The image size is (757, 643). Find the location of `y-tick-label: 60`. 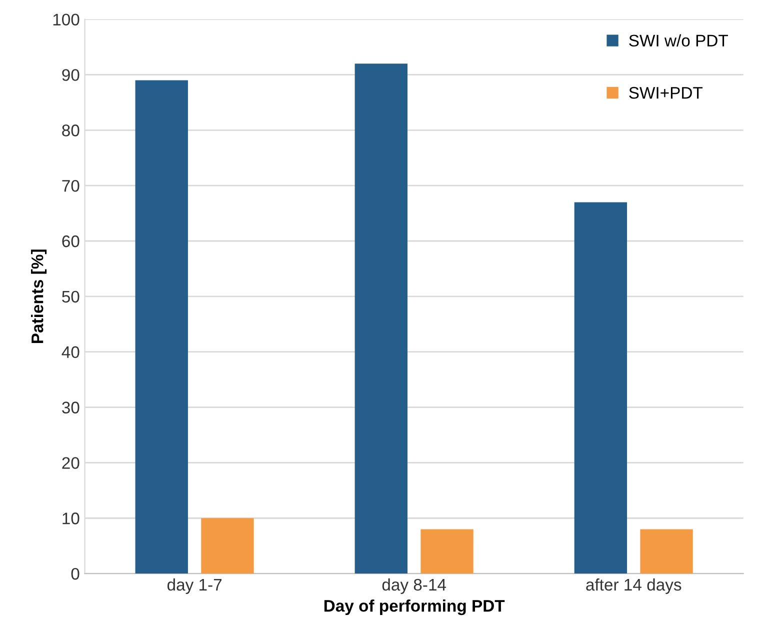

y-tick-label: 60 is located at coordinates (71, 241).